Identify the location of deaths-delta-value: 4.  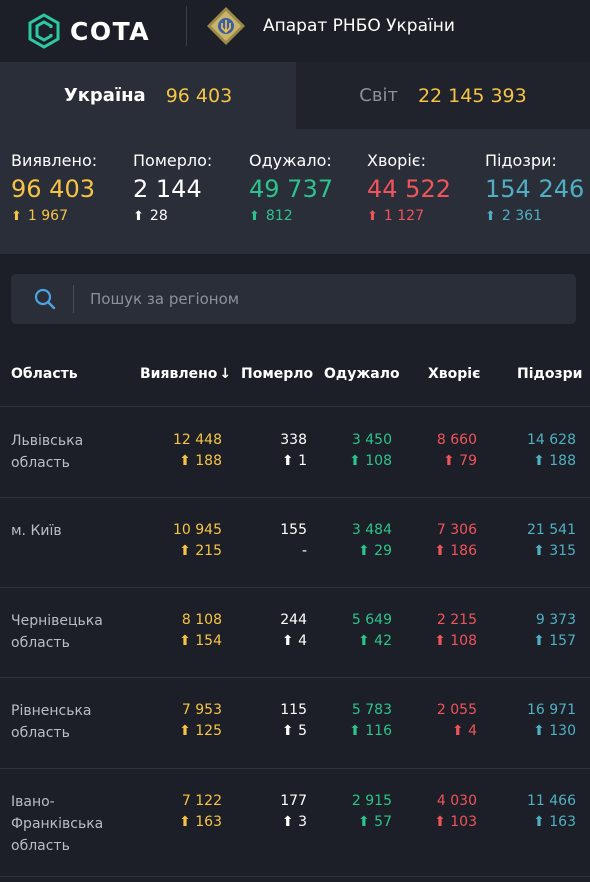
(302, 641).